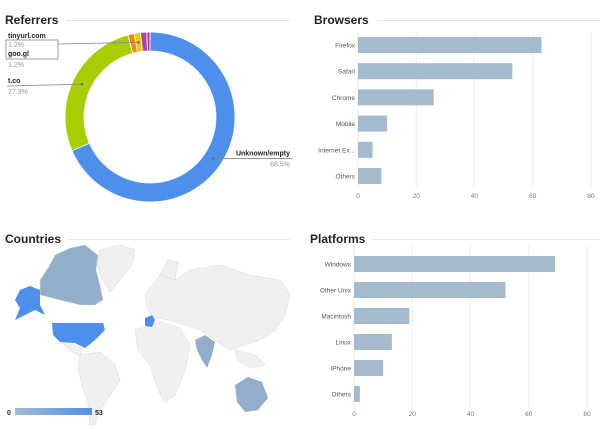  What do you see at coordinates (205, 351) in the screenshot?
I see `region-india` at bounding box center [205, 351].